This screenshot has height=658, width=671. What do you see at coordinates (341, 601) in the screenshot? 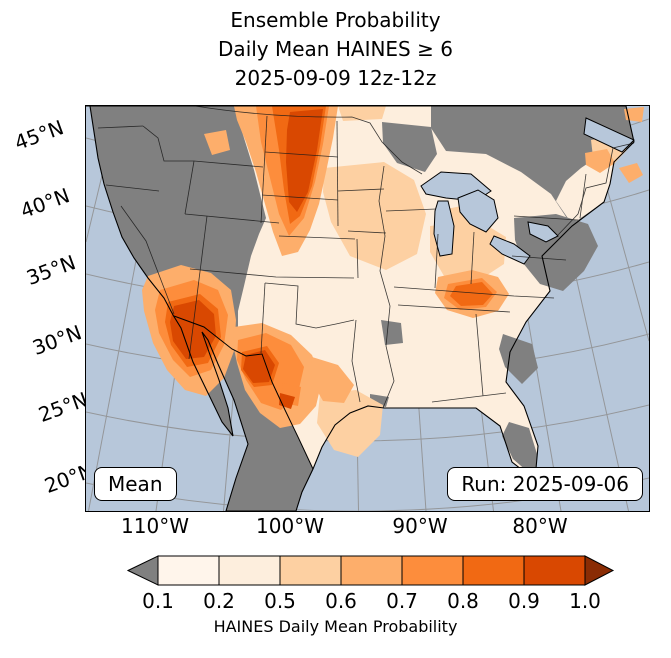
I see `colorbar-tick-0p6: 0.6` at bounding box center [341, 601].